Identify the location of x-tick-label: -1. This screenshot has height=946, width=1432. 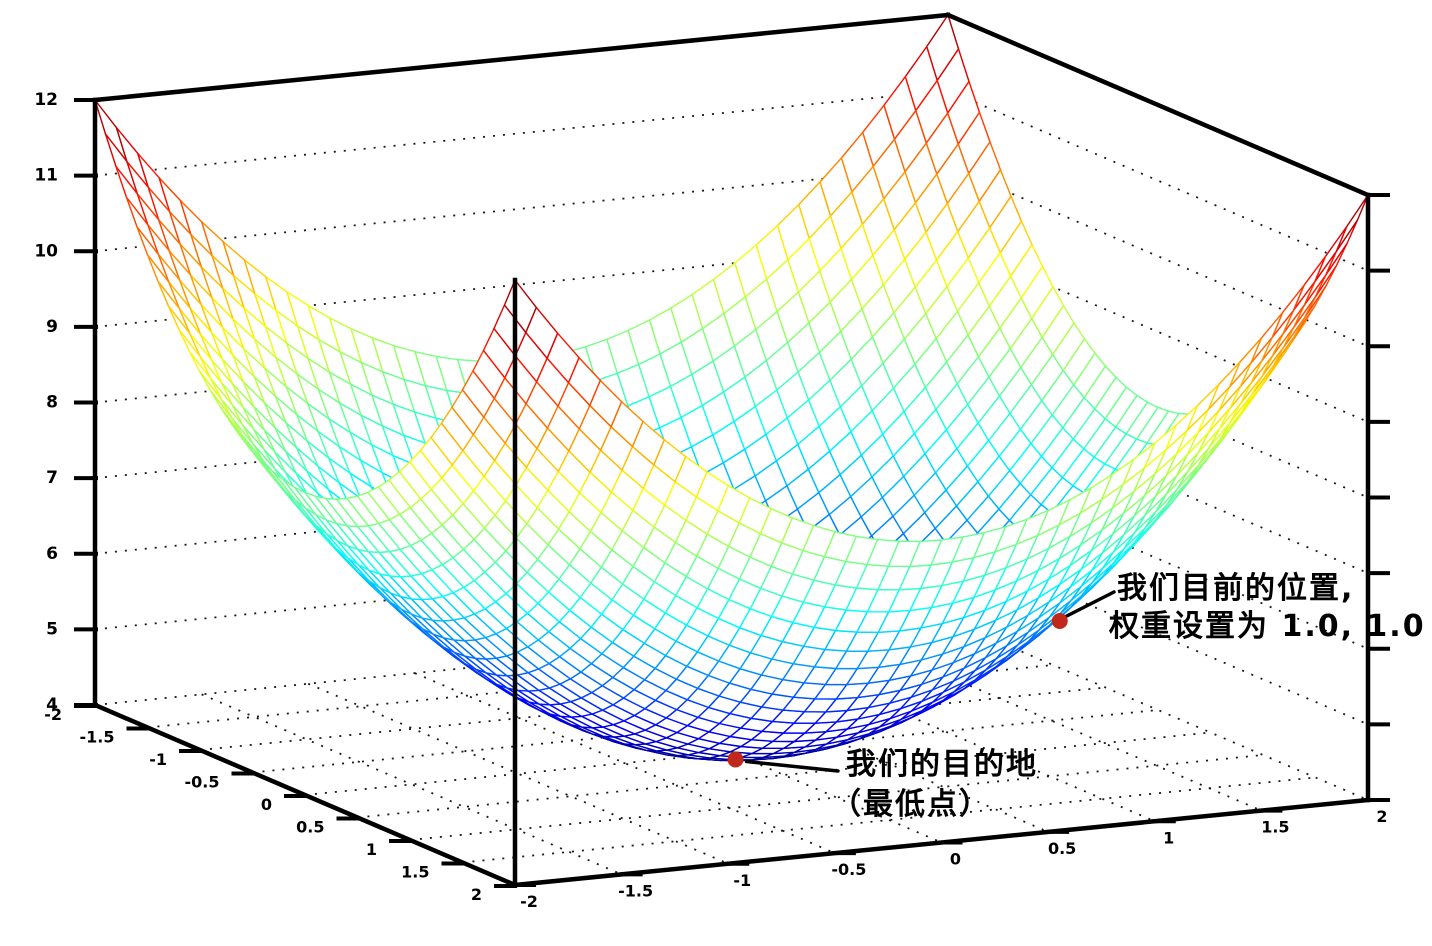
(158, 759).